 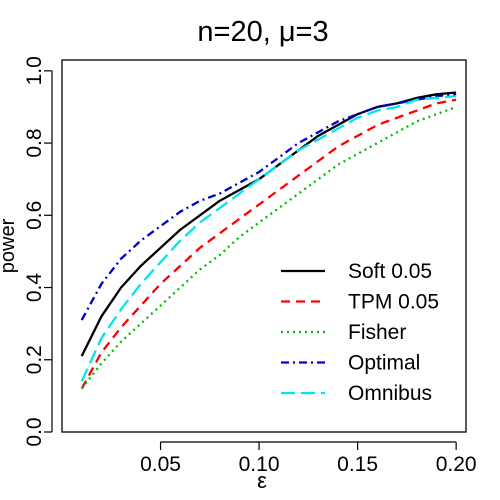 What do you see at coordinates (34, 215) in the screenshot?
I see `y-tick-label: 0.6` at bounding box center [34, 215].